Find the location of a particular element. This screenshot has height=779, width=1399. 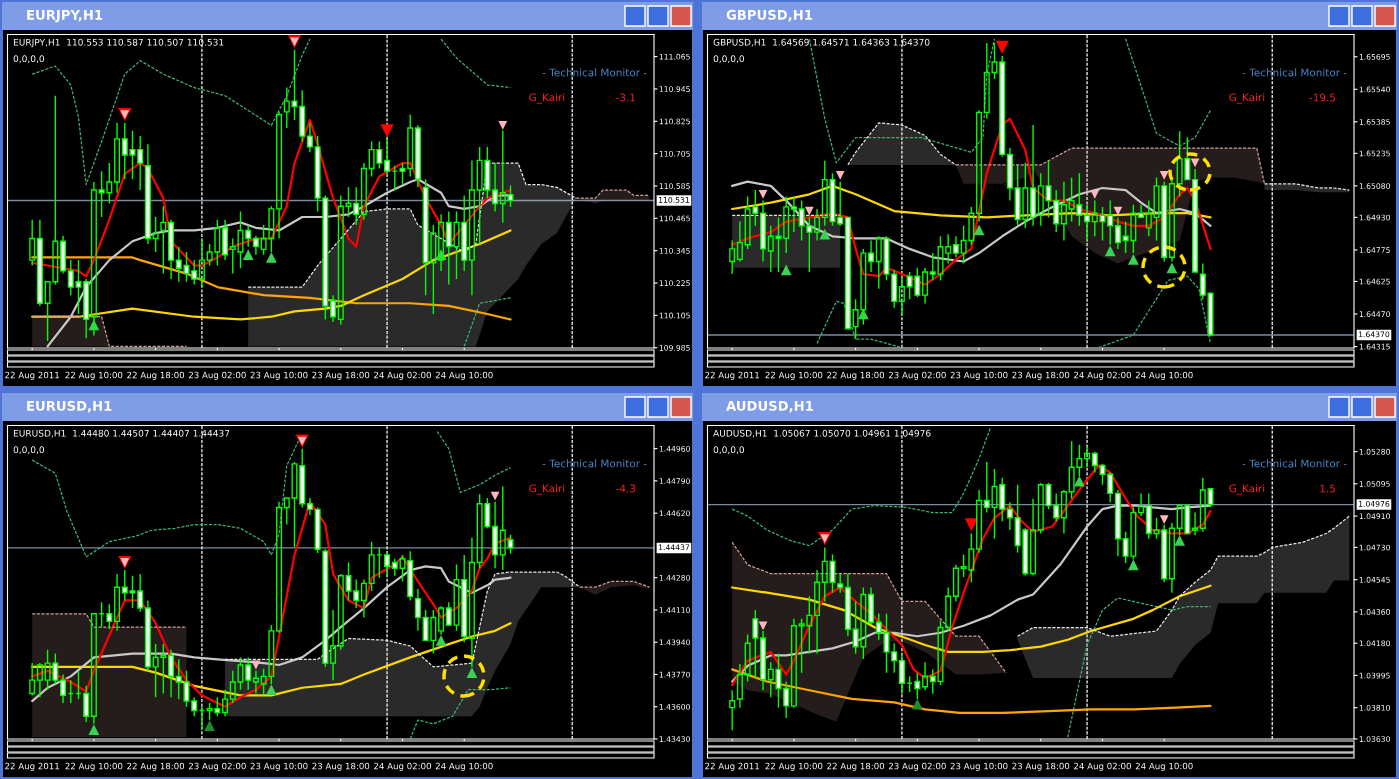

chart-title: AUDUSD,H1 is located at coordinates (769, 406).